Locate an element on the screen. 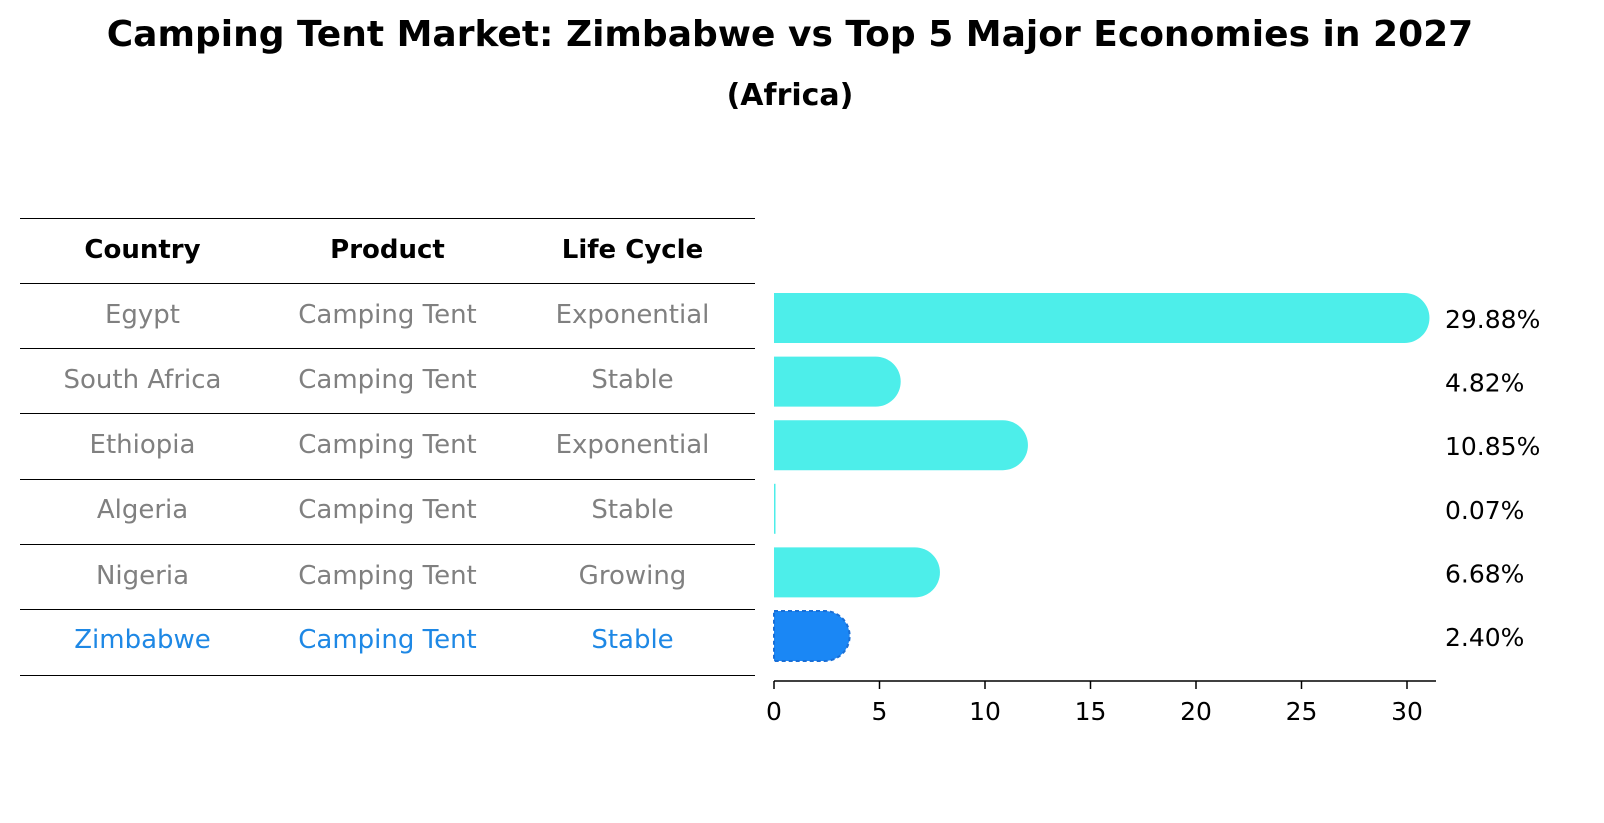 This screenshot has width=1604, height=823. x-tick-label: 20 is located at coordinates (1196, 711).